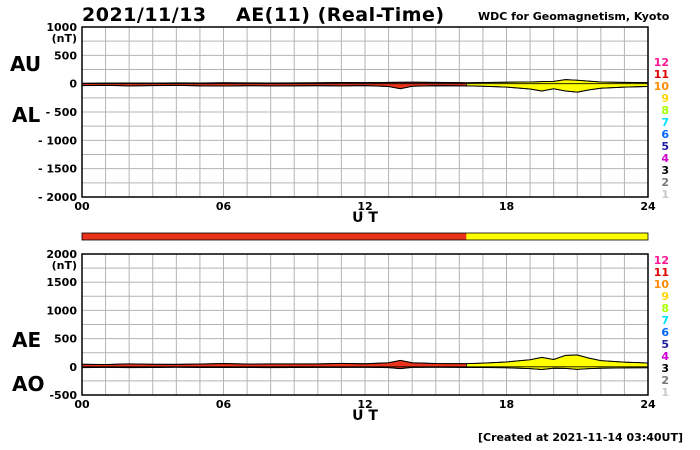  I want to click on ae-label: AE, so click(27, 340).